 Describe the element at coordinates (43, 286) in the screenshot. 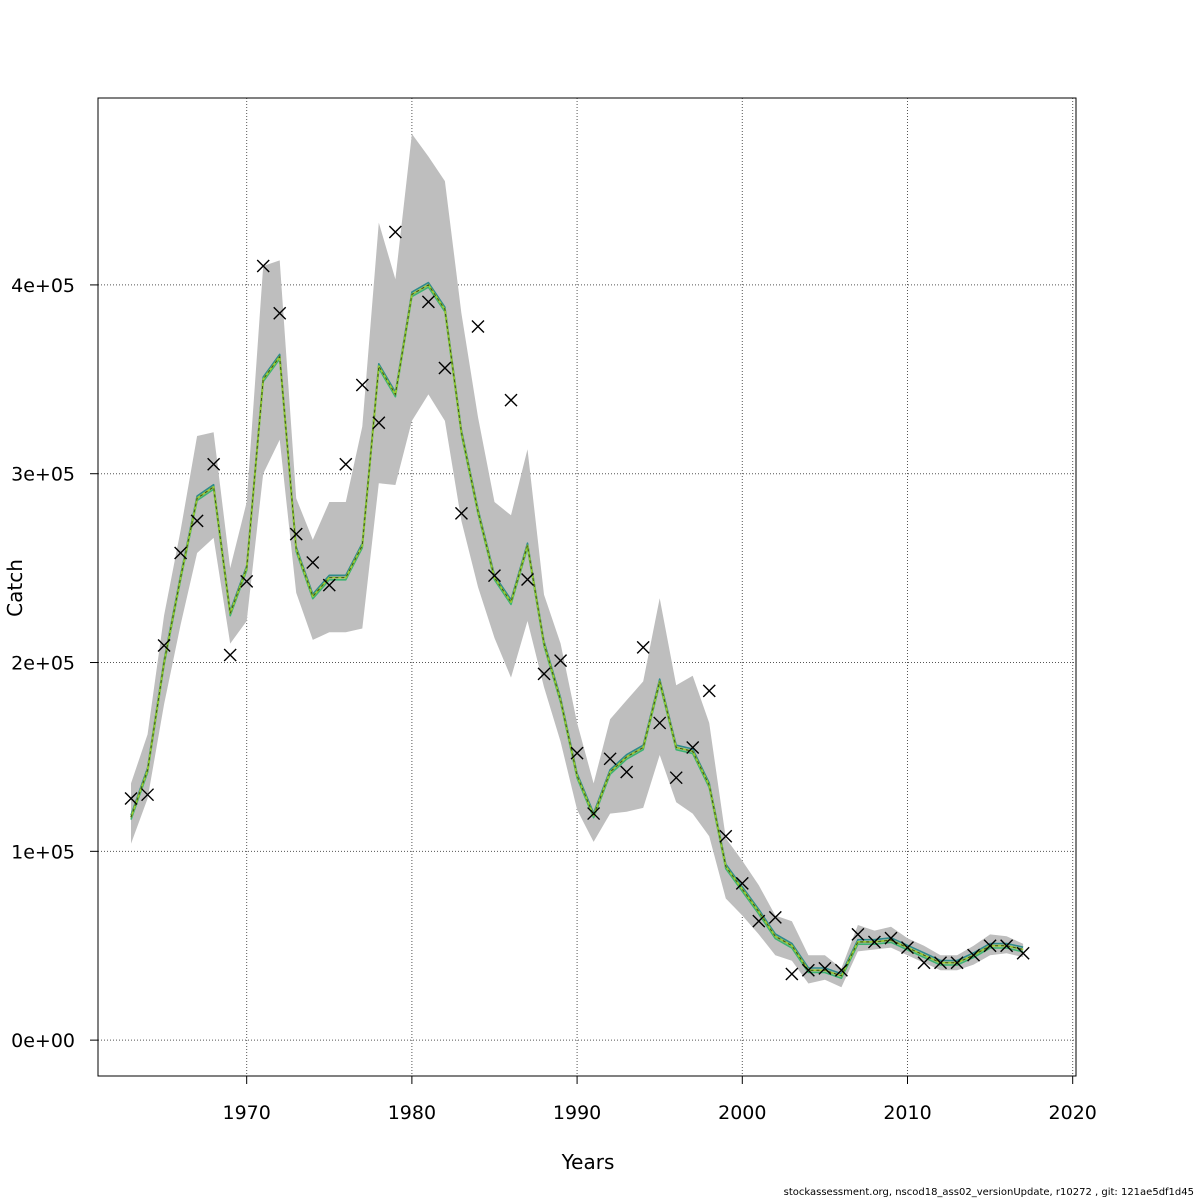

I see `y-tick-label: 4e+05` at that location.